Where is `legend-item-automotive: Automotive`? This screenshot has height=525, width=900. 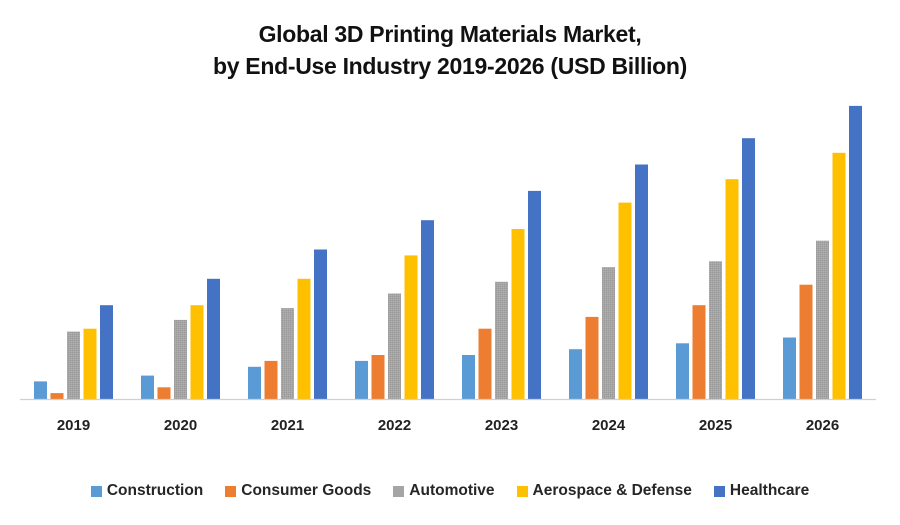
legend-item-automotive: Automotive is located at coordinates (444, 491).